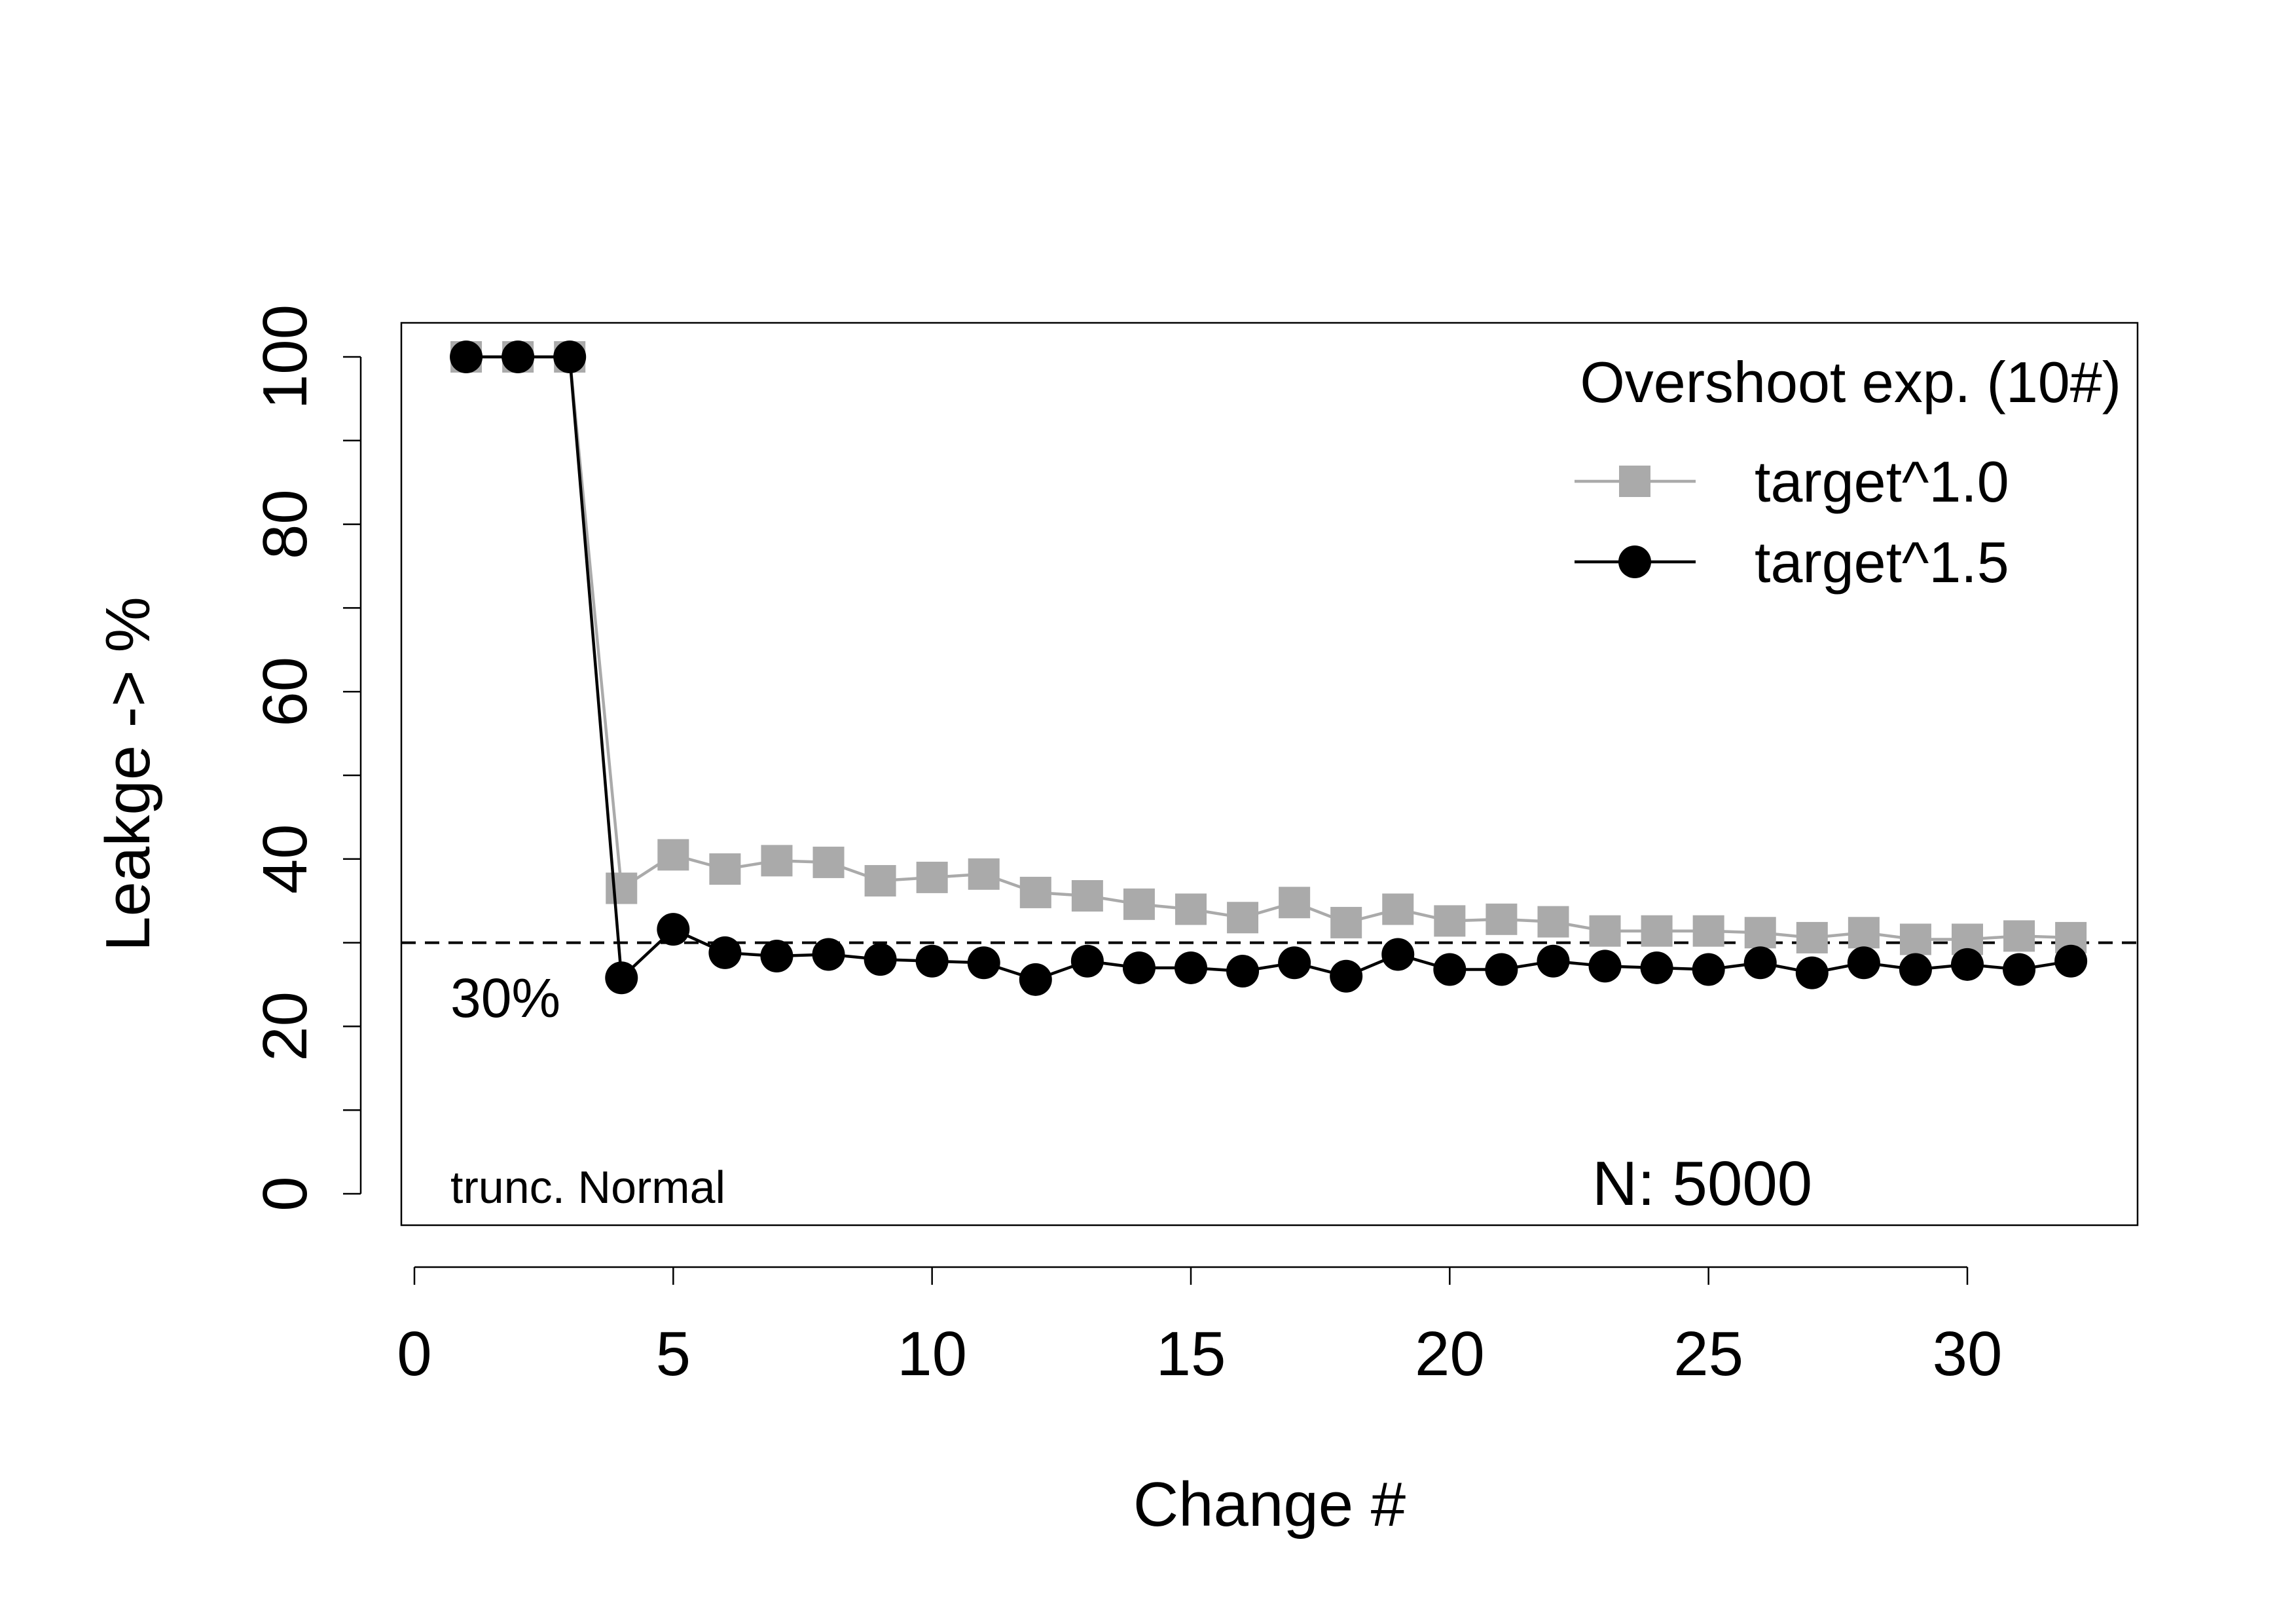 This screenshot has width=2296, height=1624. What do you see at coordinates (505, 998) in the screenshot?
I see `reference-line-label: 30%` at bounding box center [505, 998].